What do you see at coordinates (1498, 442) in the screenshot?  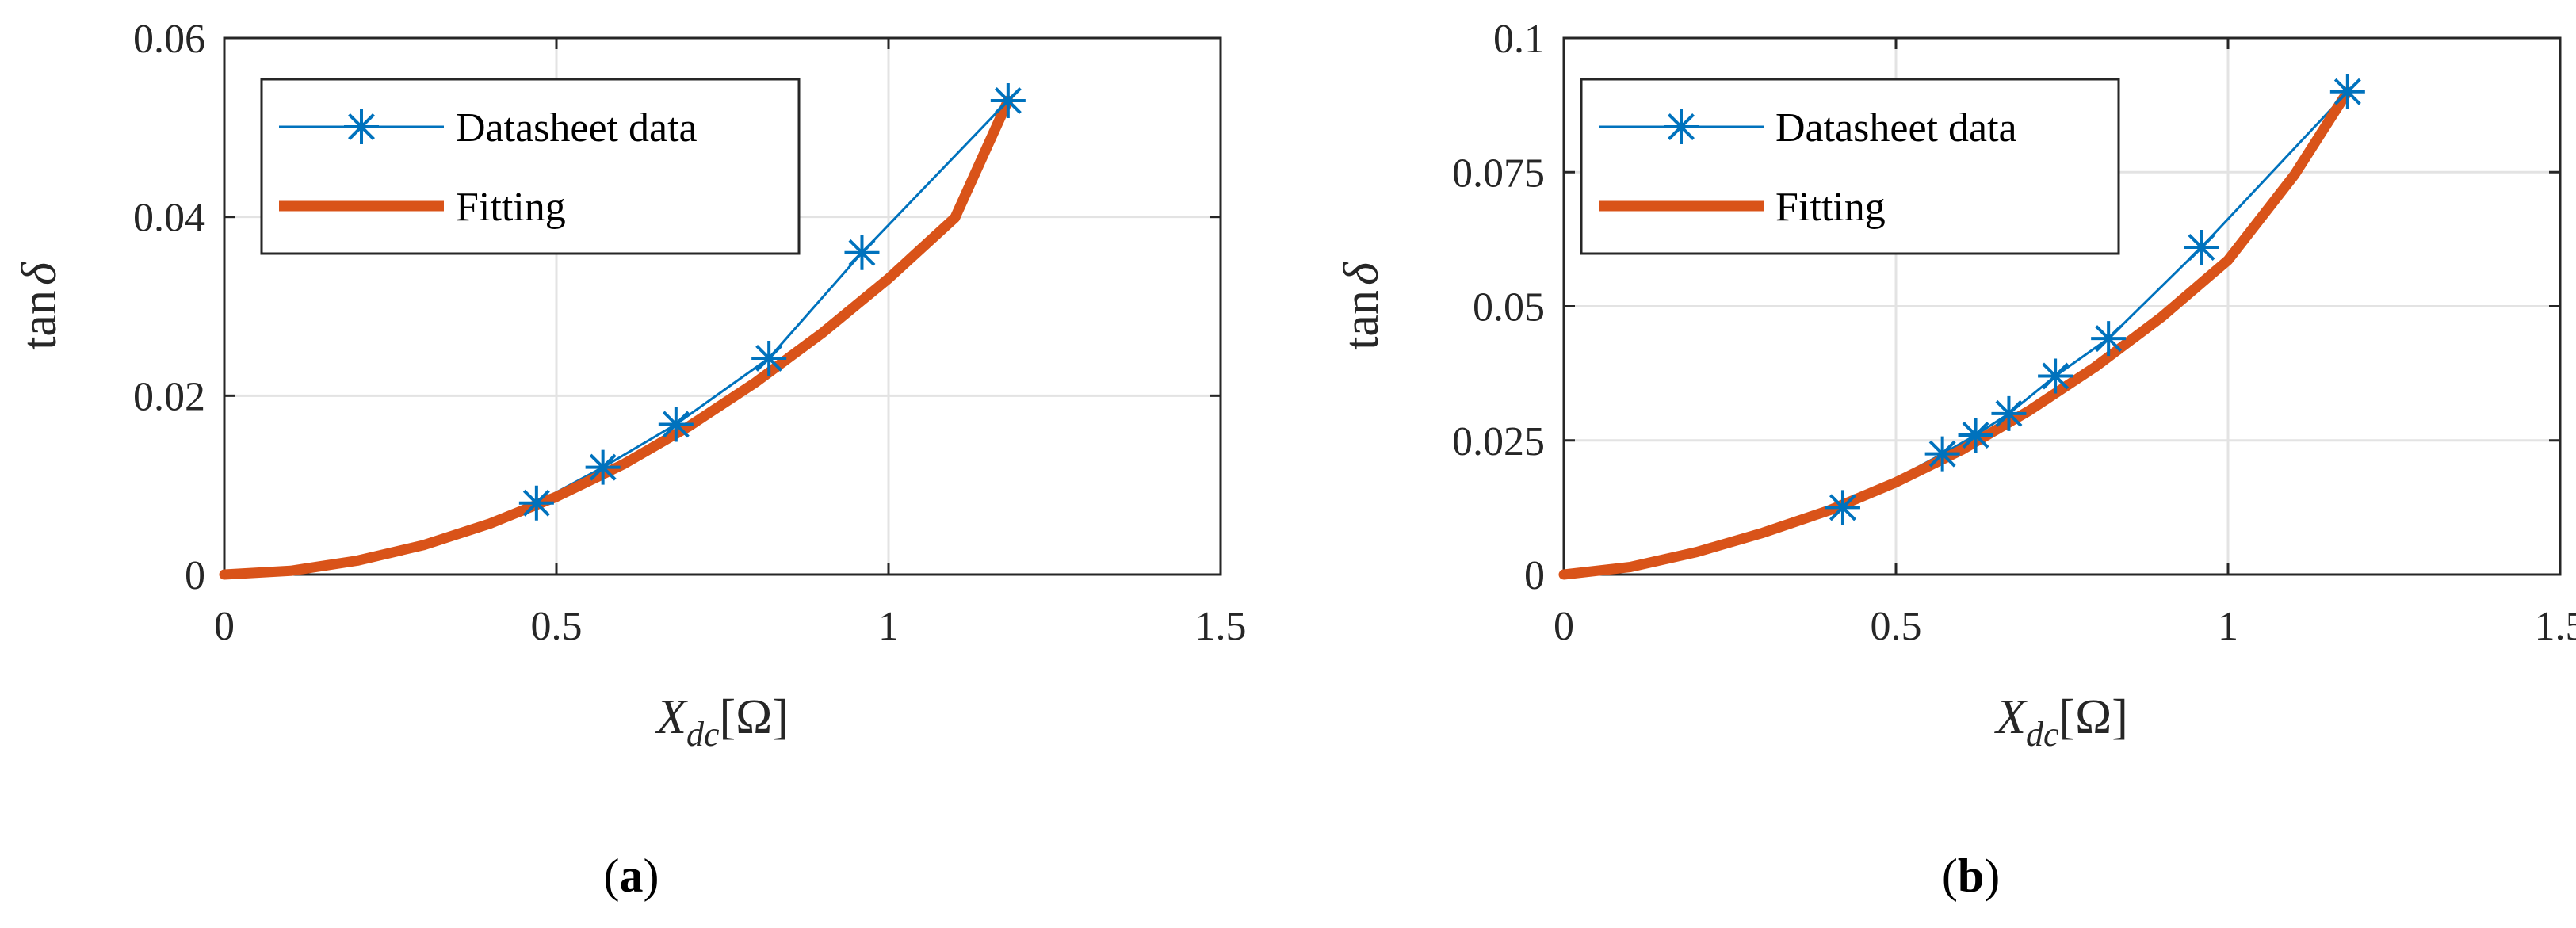 I see `y-tick-label: 0.025` at bounding box center [1498, 442].